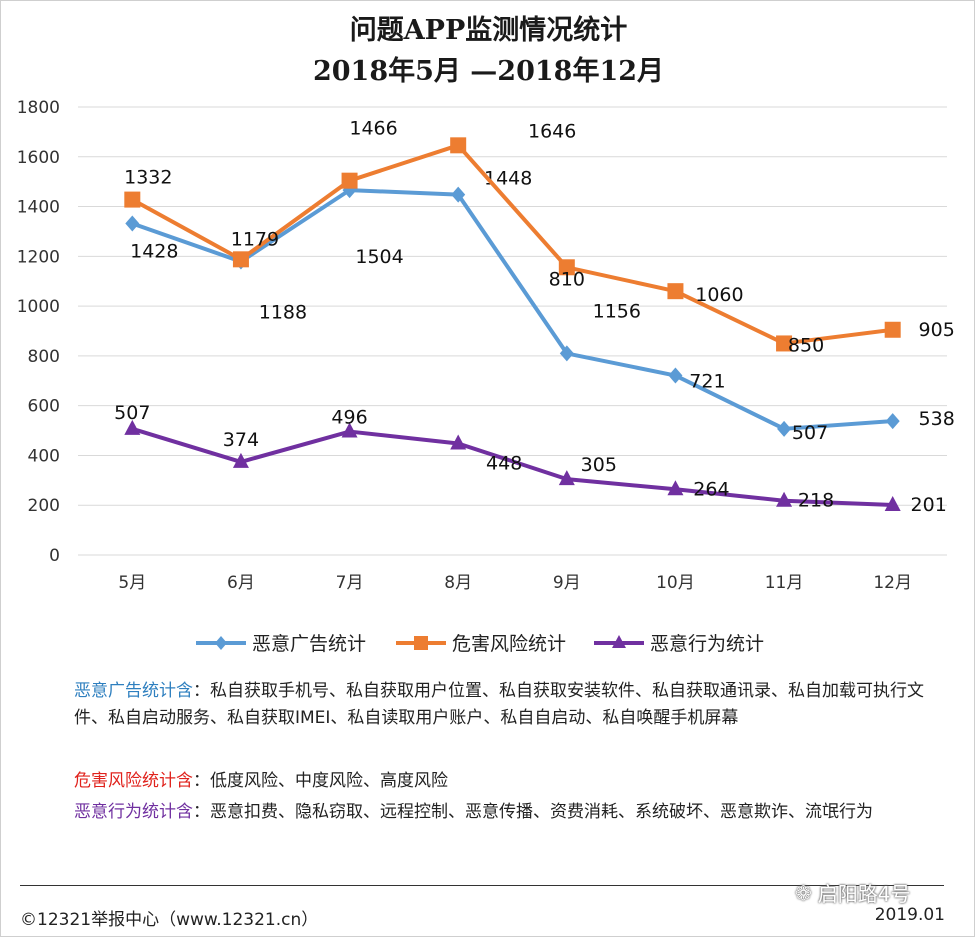  Describe the element at coordinates (552, 131) in the screenshot. I see `data-label: 1646` at that location.